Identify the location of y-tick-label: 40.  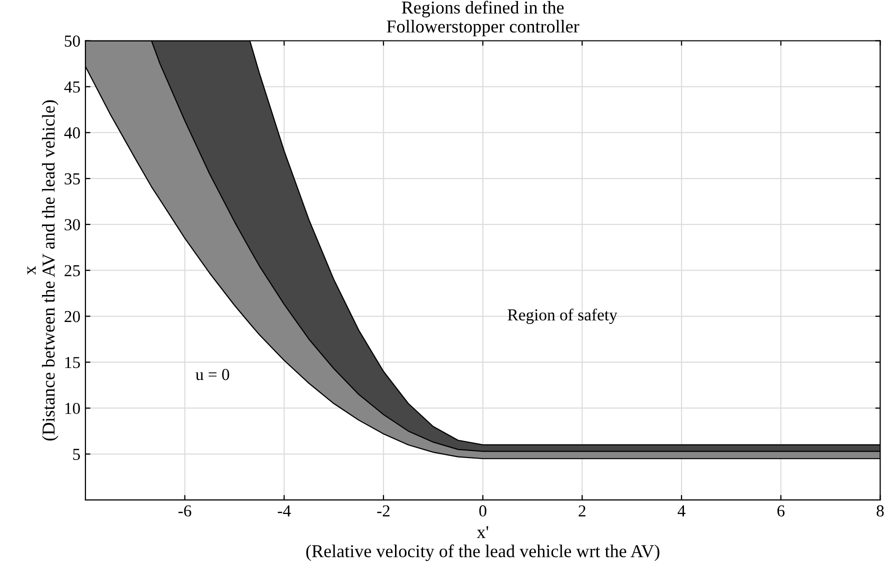
(72, 133).